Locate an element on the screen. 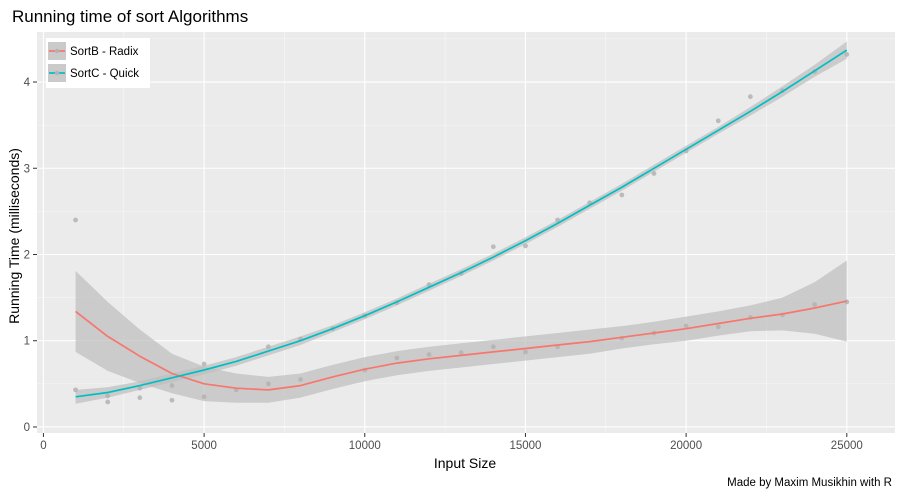 This screenshot has width=900, height=497. x-tick-label: 20000 is located at coordinates (686, 446).